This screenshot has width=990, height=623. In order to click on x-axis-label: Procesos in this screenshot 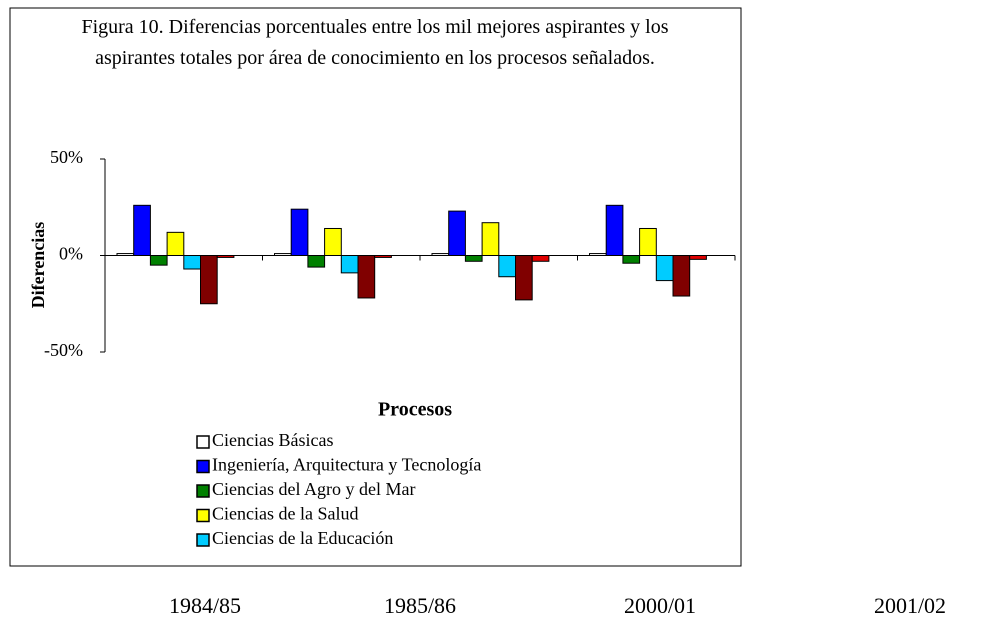, I will do `click(415, 410)`.